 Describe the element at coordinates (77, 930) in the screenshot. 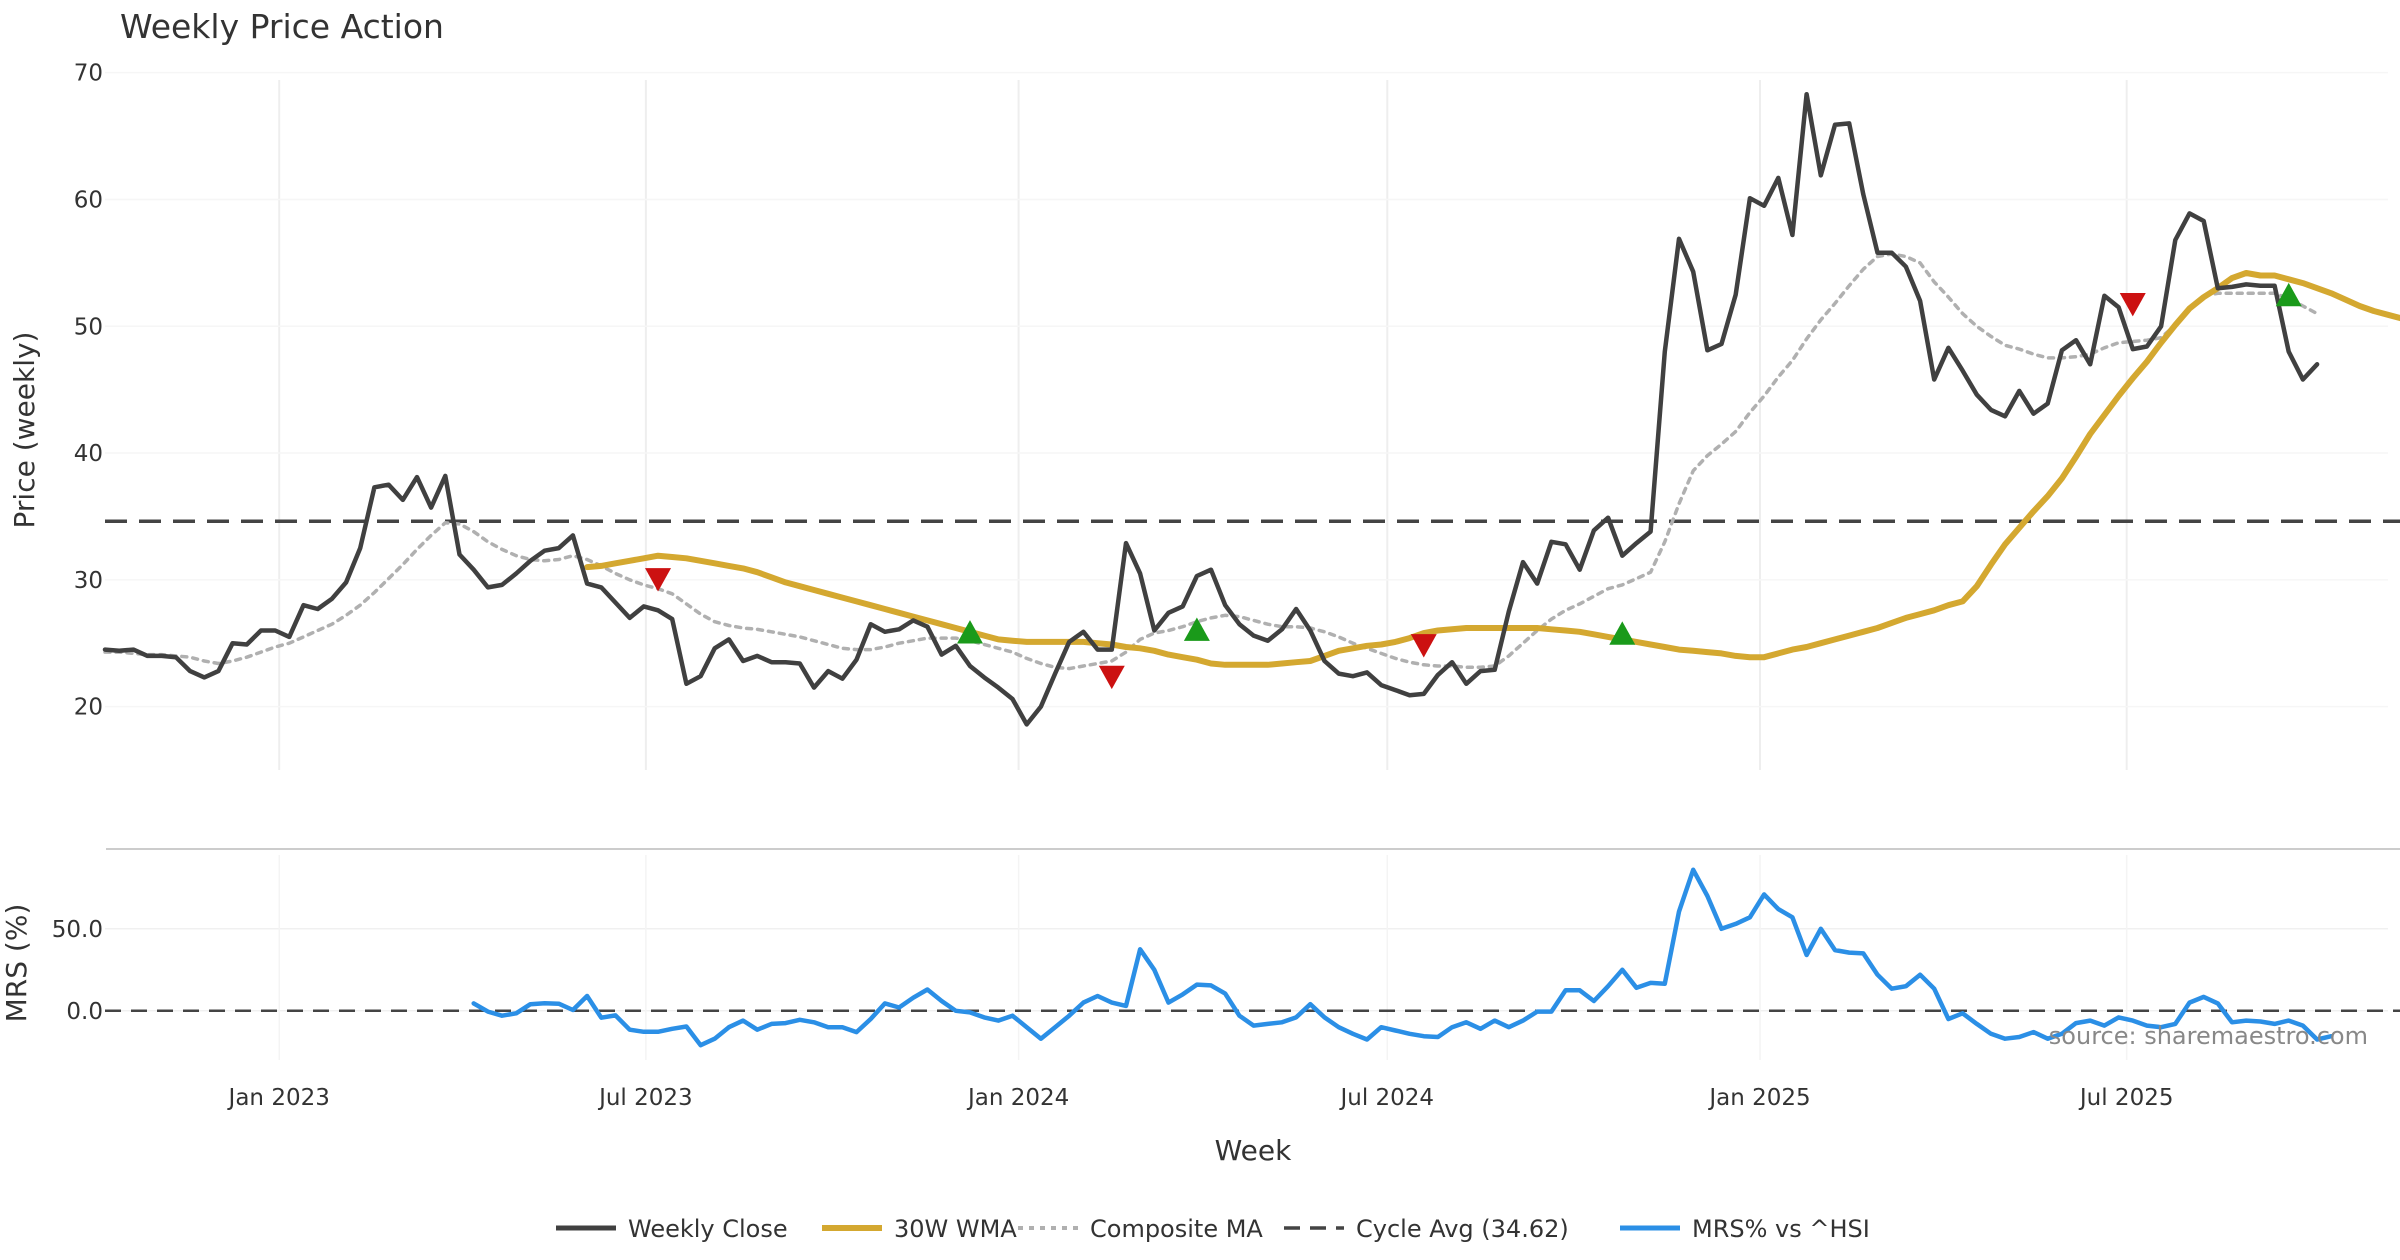

I see `mrs-y-tick-label: 50.0` at that location.